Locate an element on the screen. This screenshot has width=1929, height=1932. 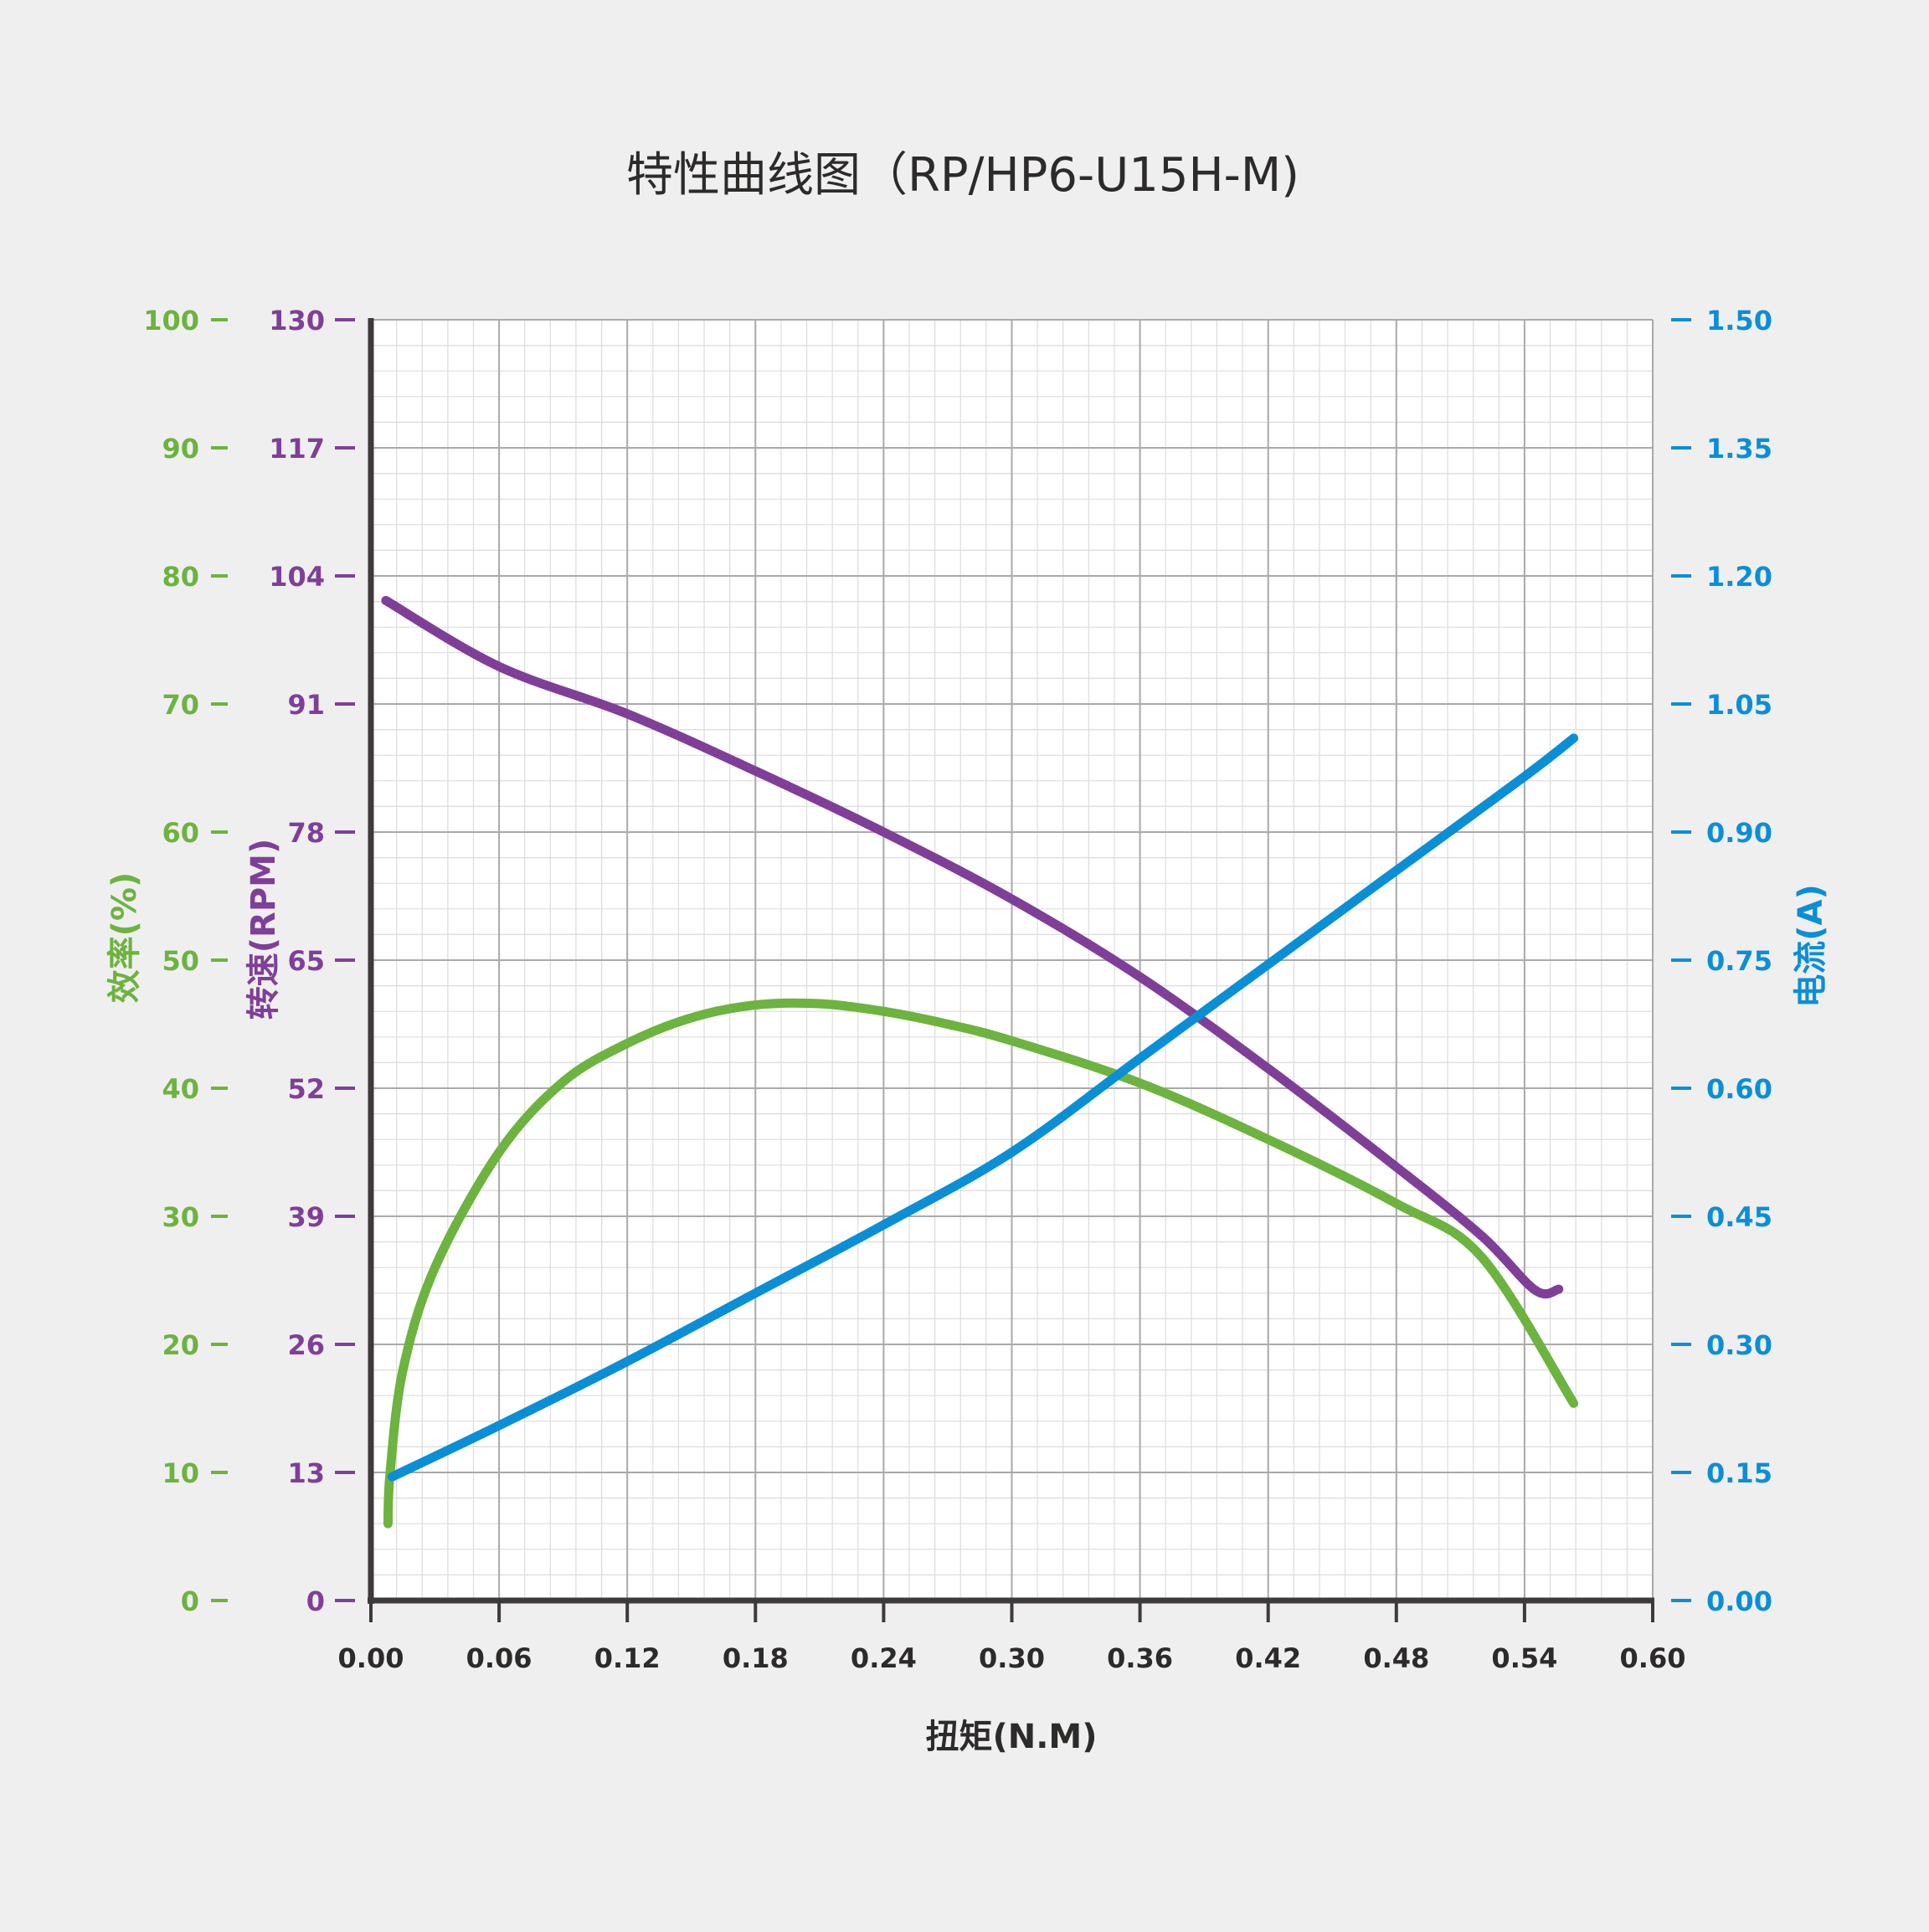
speed-axis-title: 转速(RPM) is located at coordinates (264, 930).